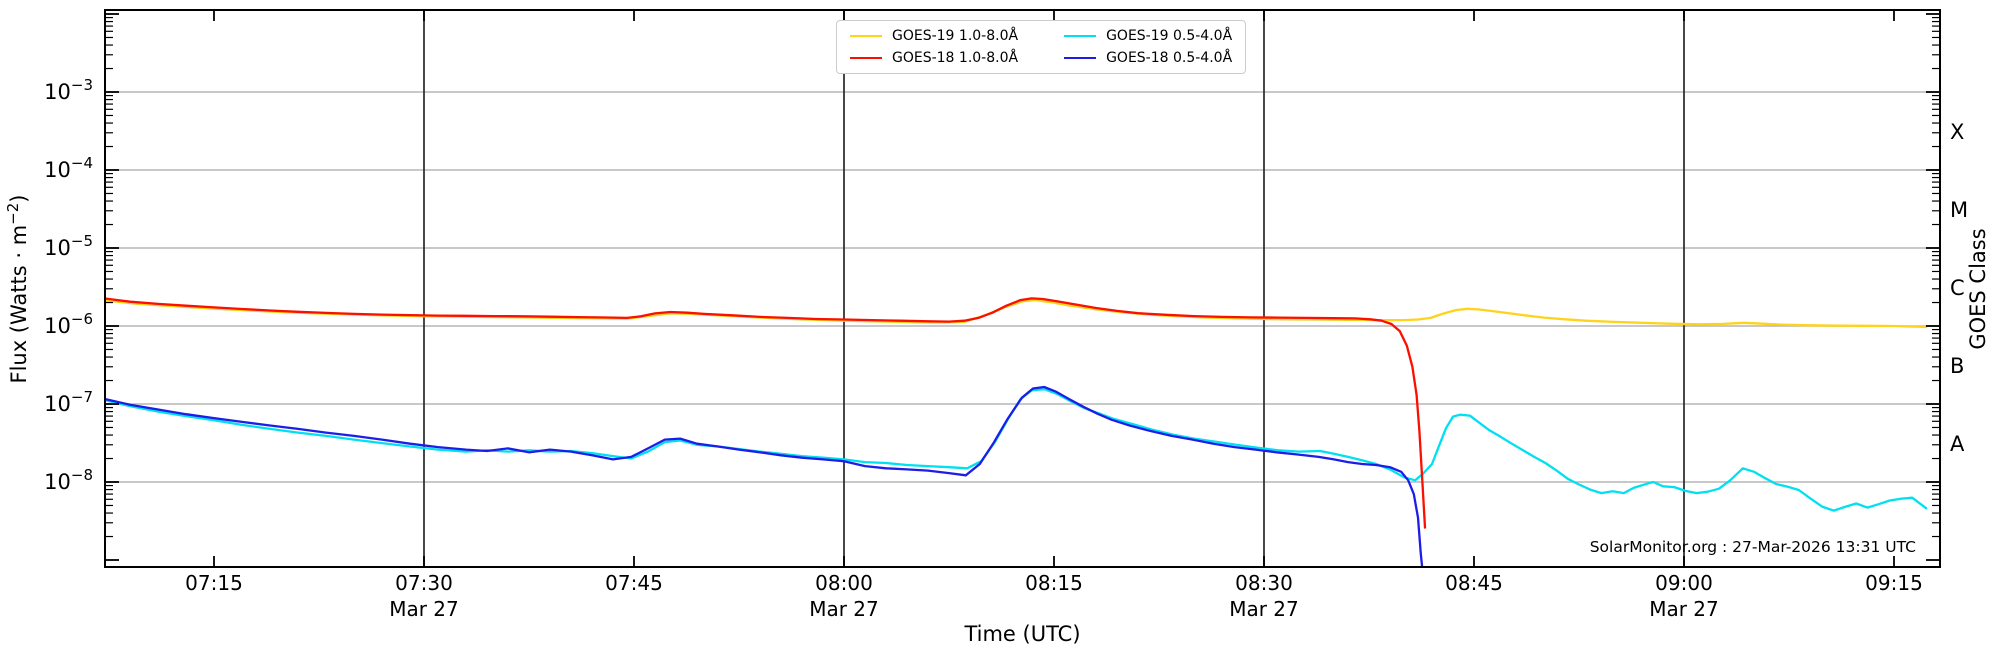 The height and width of the screenshot is (650, 2000). I want to click on goes19-long-swatch, so click(866, 36).